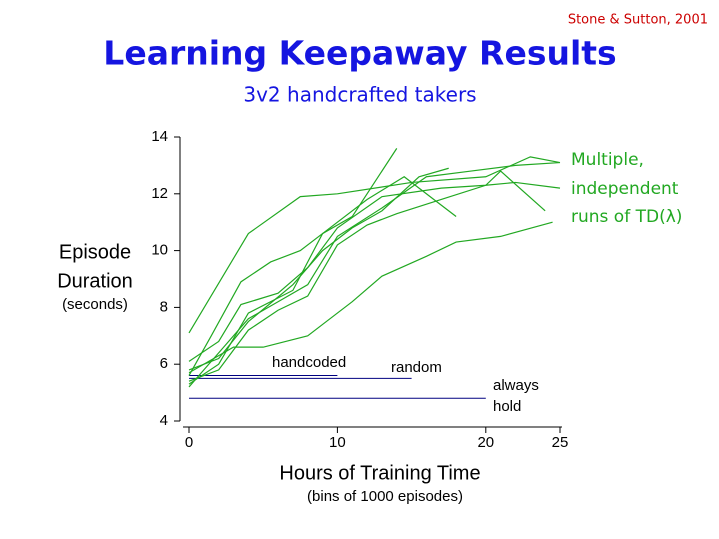 This screenshot has height=539, width=719. What do you see at coordinates (359, 53) in the screenshot?
I see `title: Learning Keepaway Results` at bounding box center [359, 53].